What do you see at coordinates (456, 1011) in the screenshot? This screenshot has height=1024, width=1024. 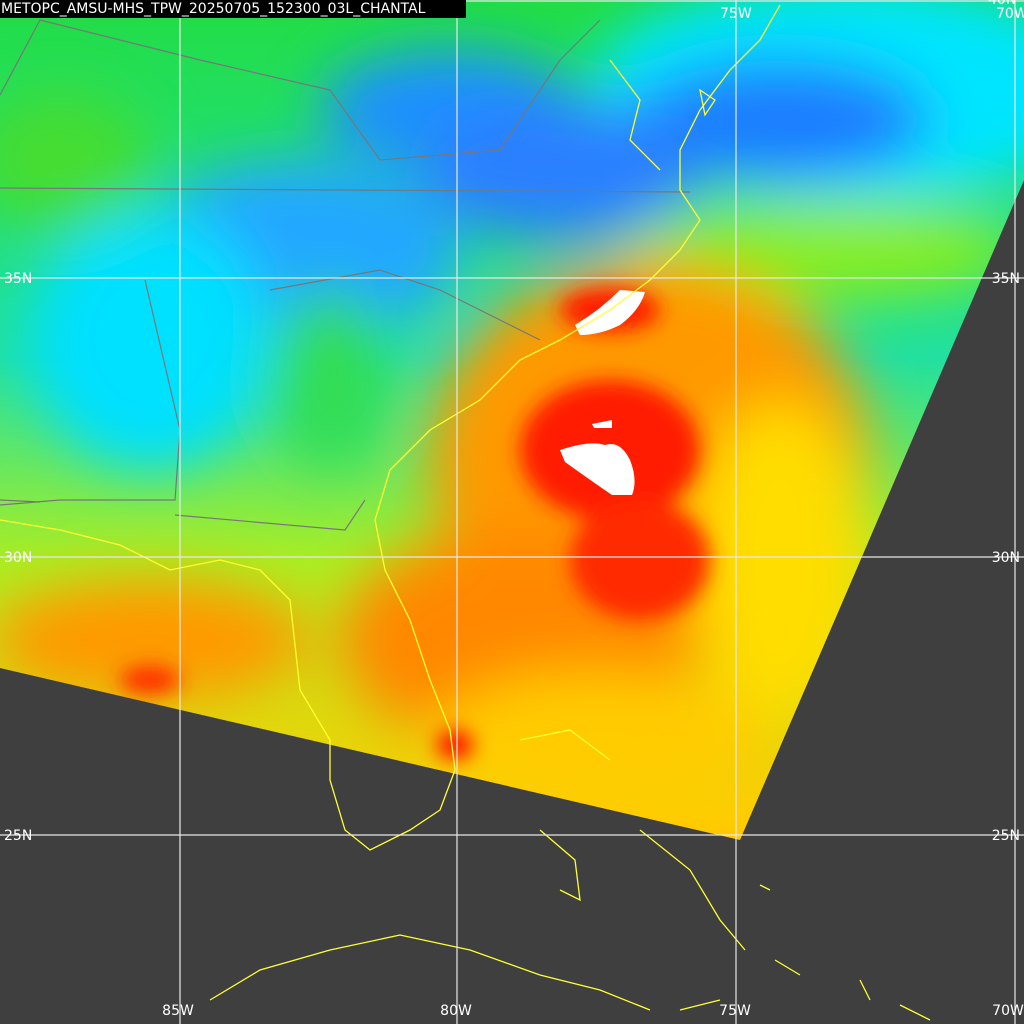 I see `lon-label: 80W` at bounding box center [456, 1011].